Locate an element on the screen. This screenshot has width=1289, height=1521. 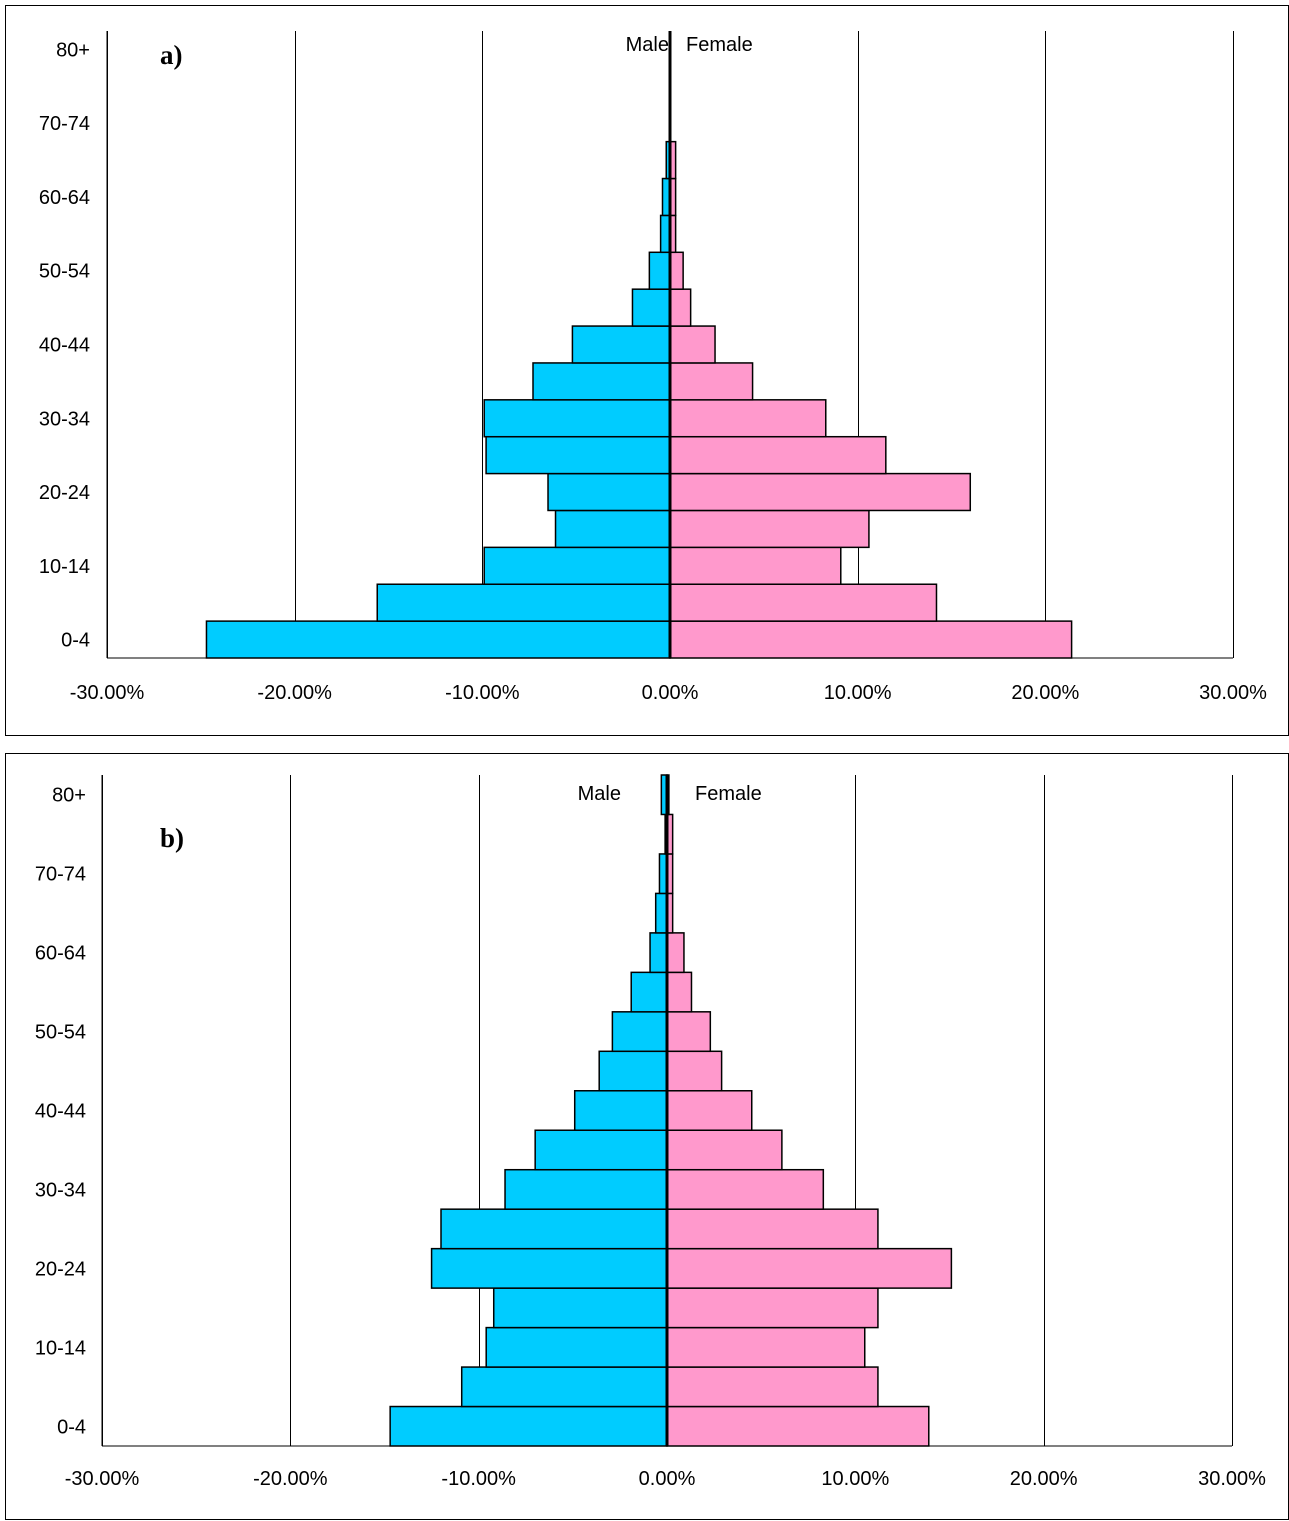
panel-label-a: a) is located at coordinates (171, 55).